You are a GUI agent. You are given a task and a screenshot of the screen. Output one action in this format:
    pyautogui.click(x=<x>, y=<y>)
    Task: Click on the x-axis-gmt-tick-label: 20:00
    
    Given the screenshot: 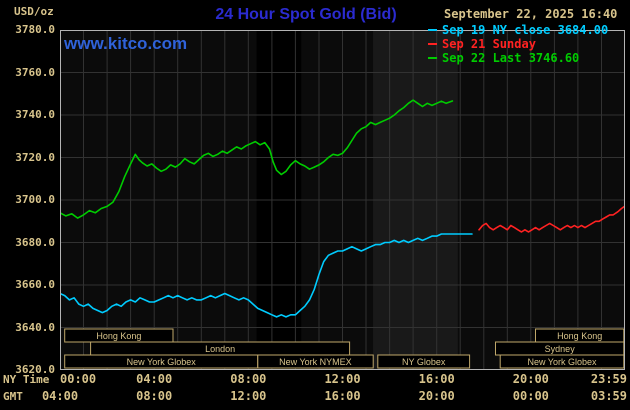 What is the action you would take?
    pyautogui.click(x=436, y=396)
    